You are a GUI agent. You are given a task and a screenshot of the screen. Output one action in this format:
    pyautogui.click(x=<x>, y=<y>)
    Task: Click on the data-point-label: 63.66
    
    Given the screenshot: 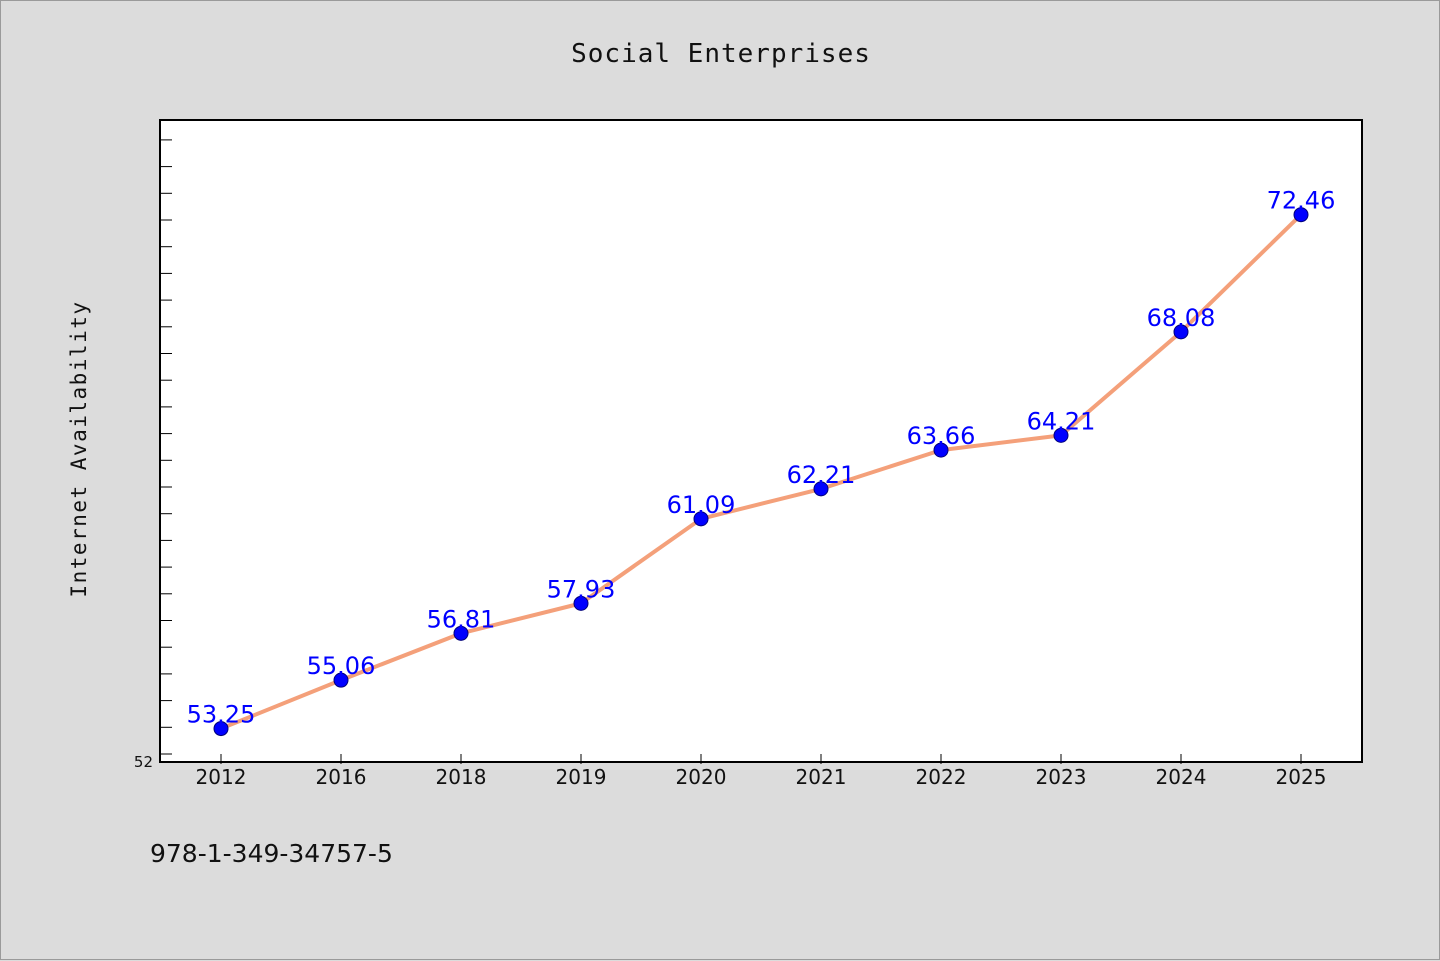 What is the action you would take?
    pyautogui.click(x=941, y=436)
    